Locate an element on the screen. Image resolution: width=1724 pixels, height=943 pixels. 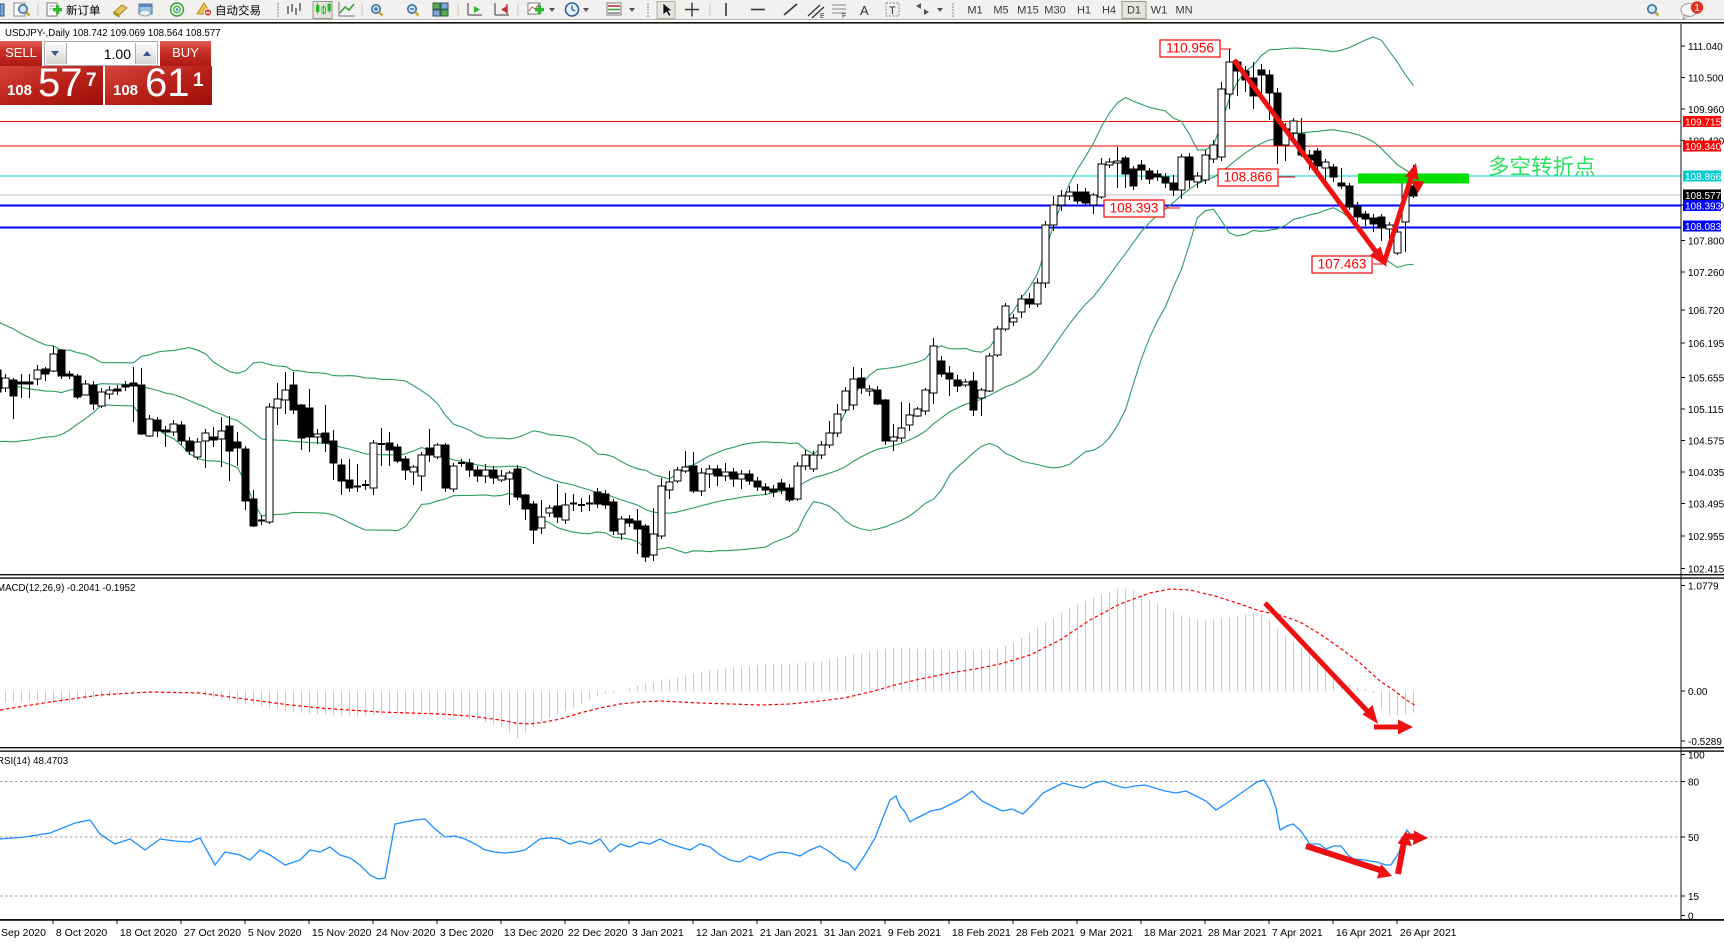
svg-text: 15 is located at coordinates (1694, 897).